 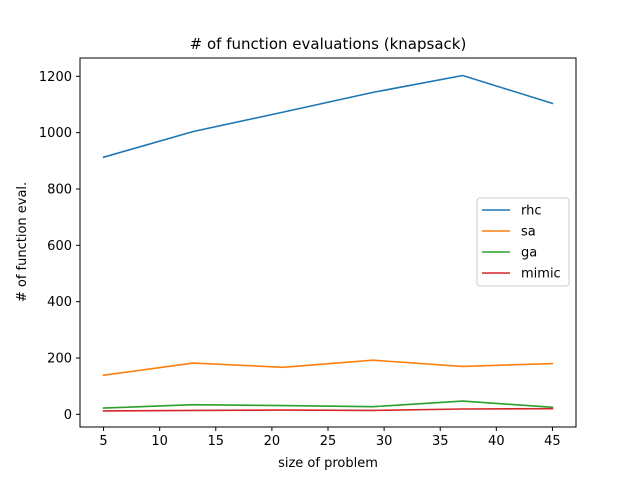 What do you see at coordinates (272, 441) in the screenshot?
I see `x-tick-label: 20` at bounding box center [272, 441].